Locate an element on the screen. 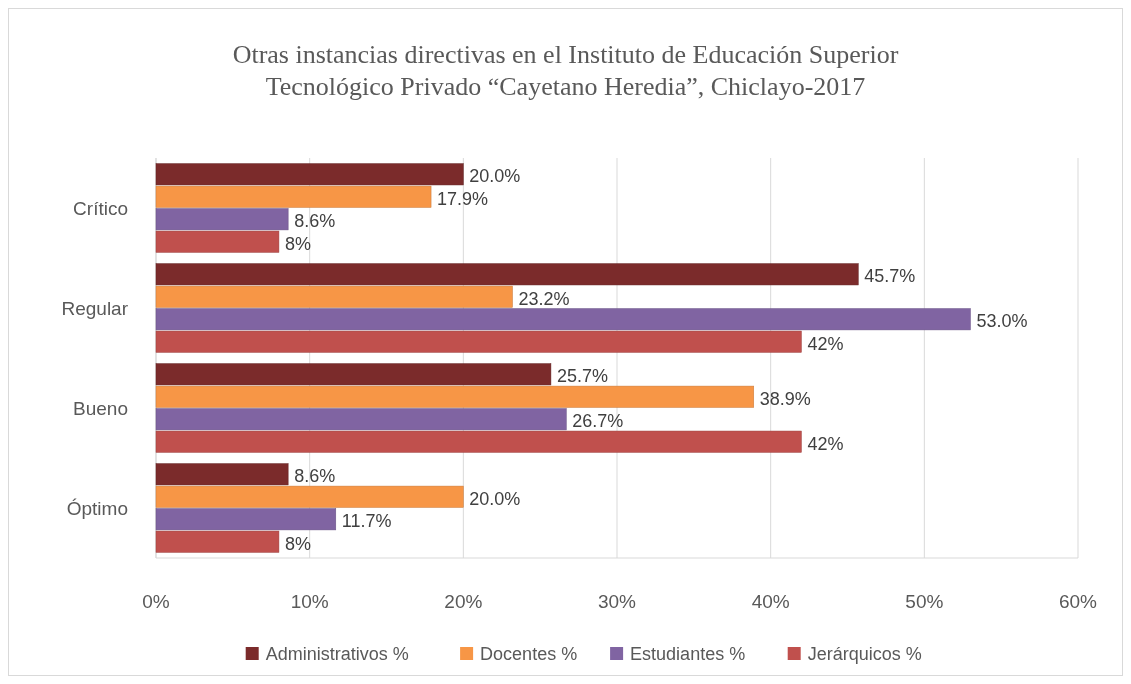 This screenshot has width=1131, height=684. y-tick-label: Regular is located at coordinates (95, 308).